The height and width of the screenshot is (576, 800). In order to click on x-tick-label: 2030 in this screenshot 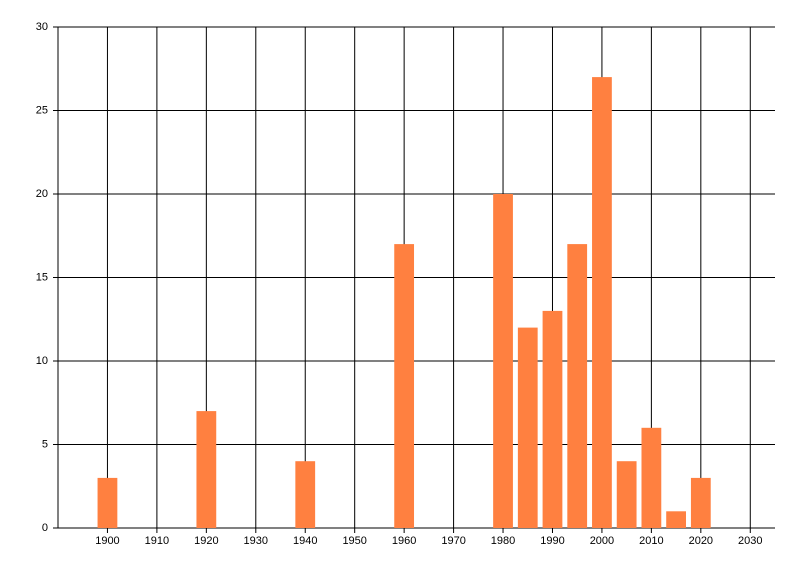, I will do `click(750, 541)`.